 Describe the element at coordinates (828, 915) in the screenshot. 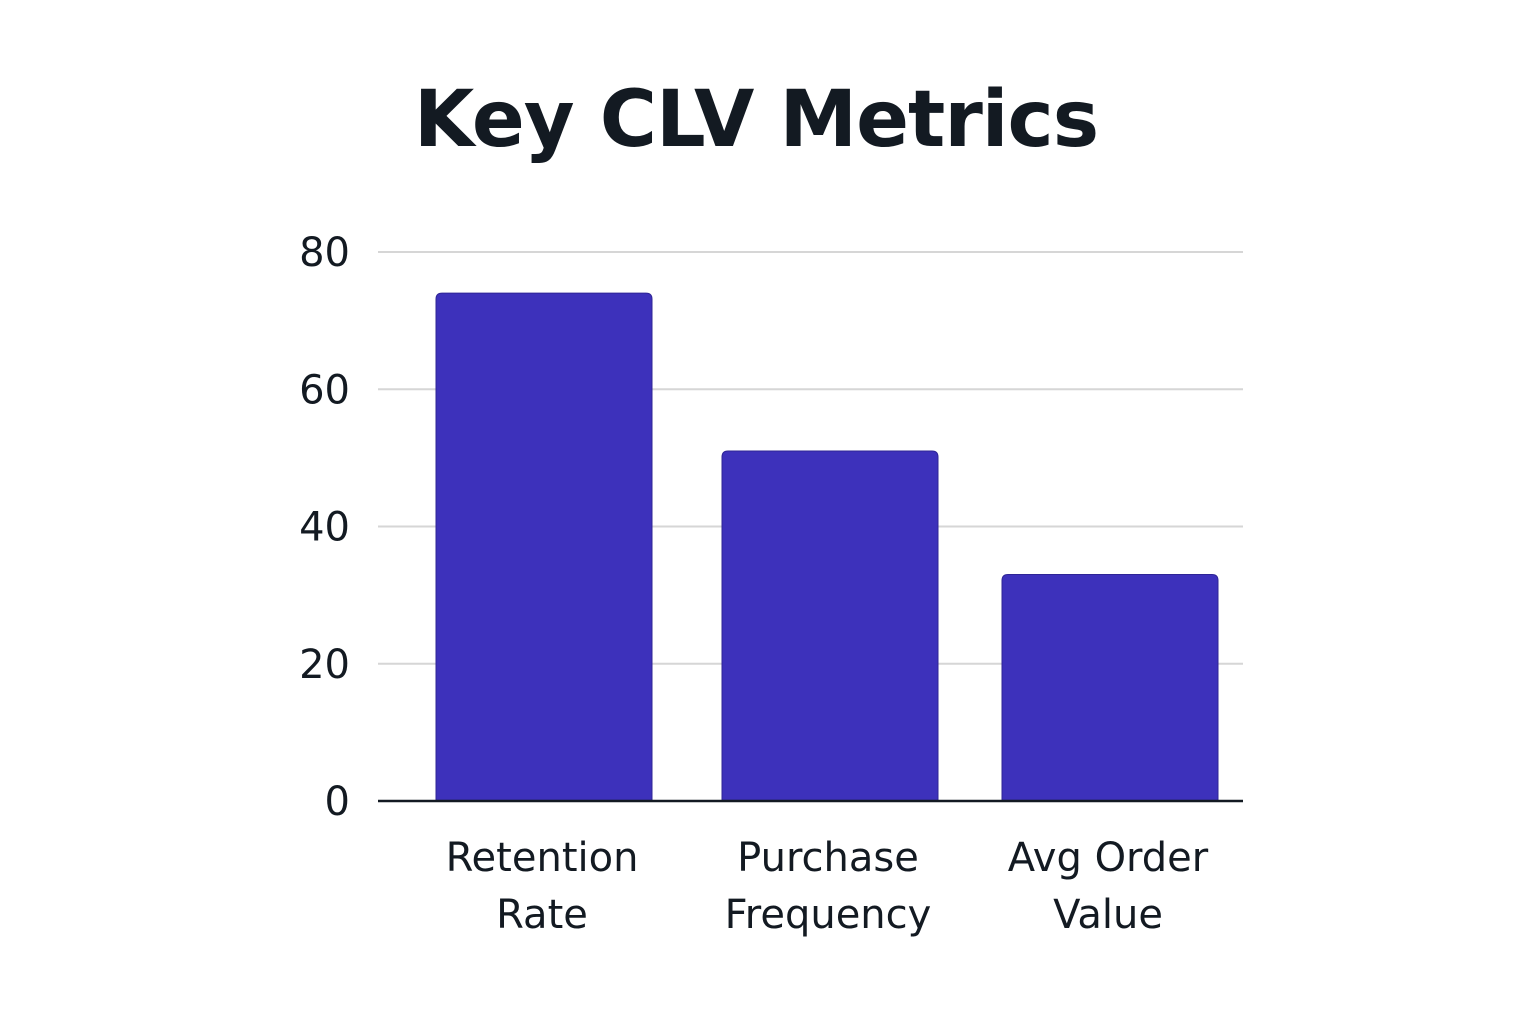

I see `x-tick-label: Frequency` at that location.